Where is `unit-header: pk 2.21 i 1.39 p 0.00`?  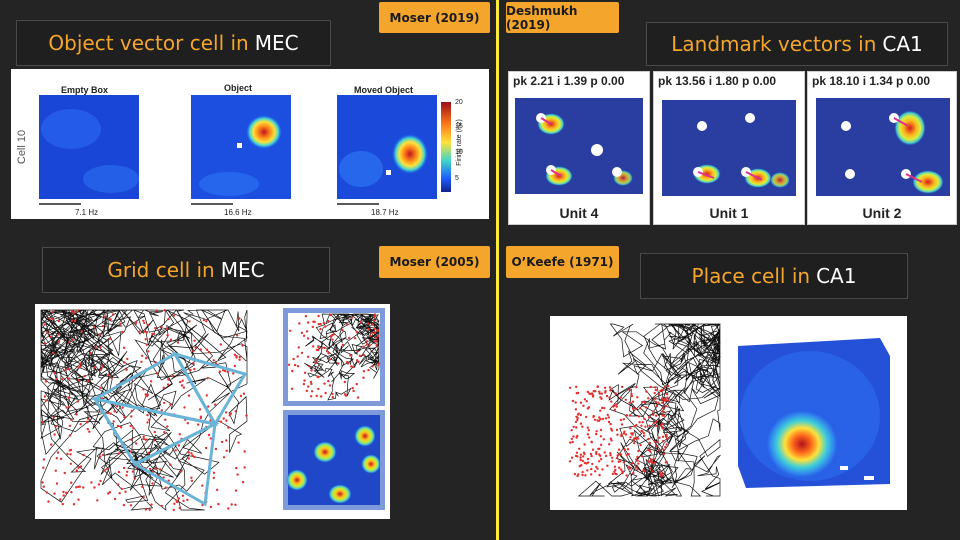
unit-header: pk 2.21 i 1.39 p 0.00 is located at coordinates (569, 81).